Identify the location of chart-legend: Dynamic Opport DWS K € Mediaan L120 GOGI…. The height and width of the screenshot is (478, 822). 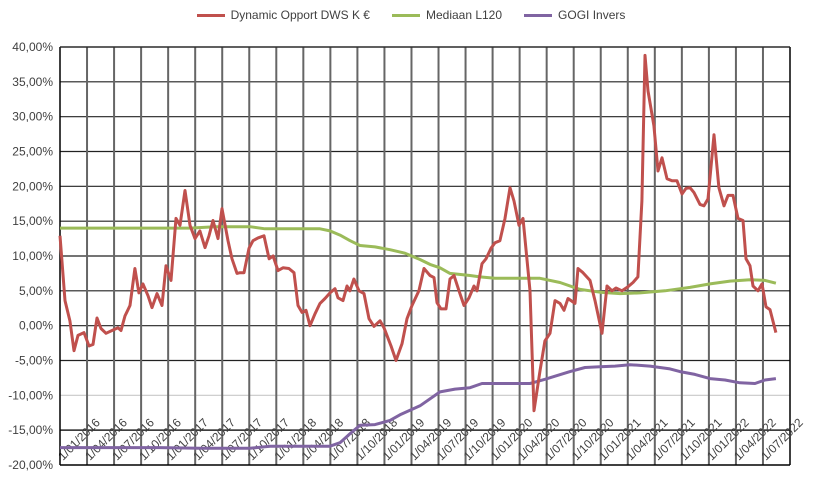
(411, 15).